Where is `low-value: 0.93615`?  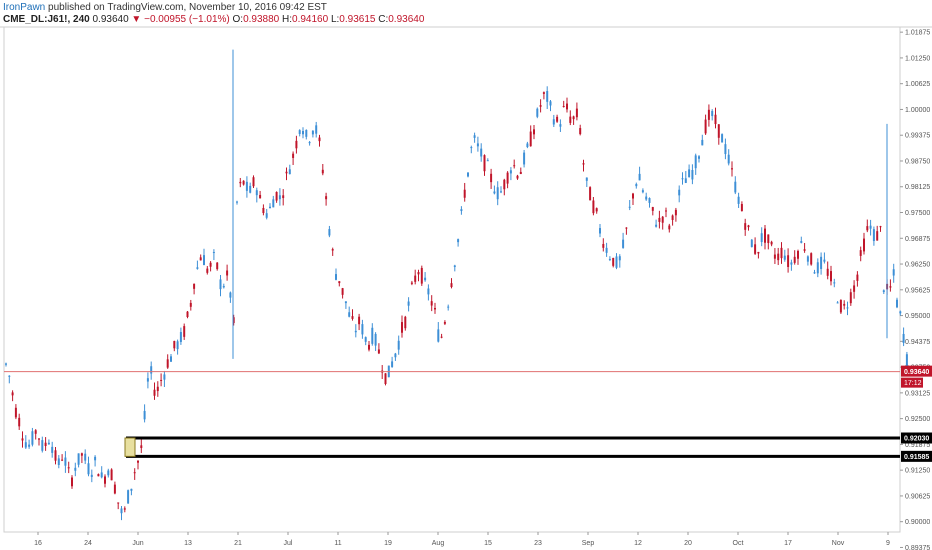 low-value: 0.93615 is located at coordinates (357, 19).